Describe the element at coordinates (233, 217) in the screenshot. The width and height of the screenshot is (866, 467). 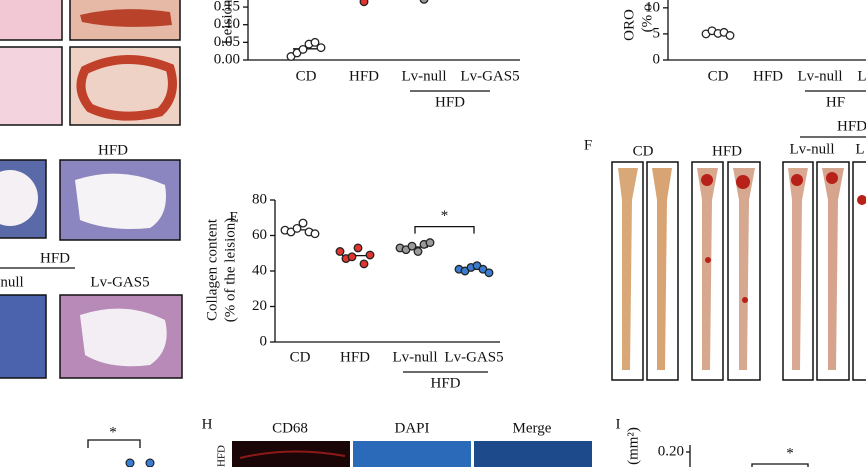
I see `panel-letter: E` at that location.